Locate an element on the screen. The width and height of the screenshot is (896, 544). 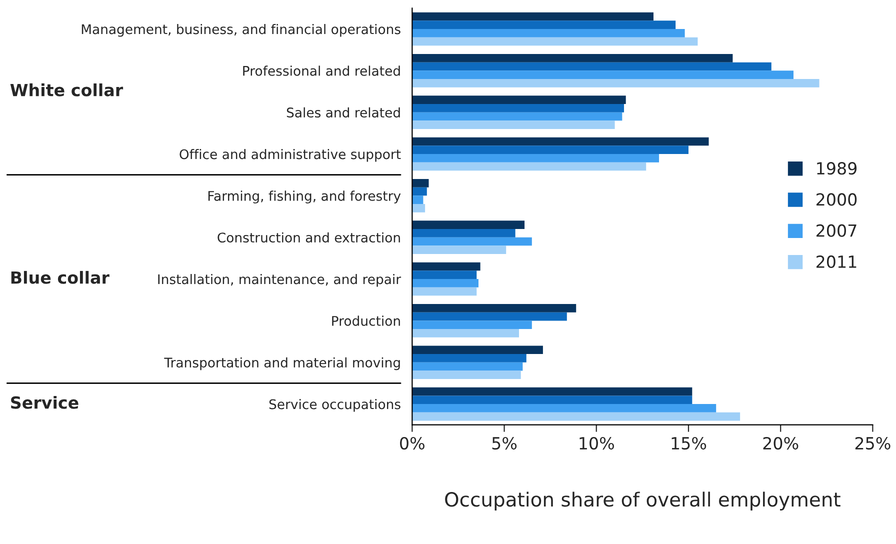
y-tick-label: Office and administrative support is located at coordinates (290, 155).